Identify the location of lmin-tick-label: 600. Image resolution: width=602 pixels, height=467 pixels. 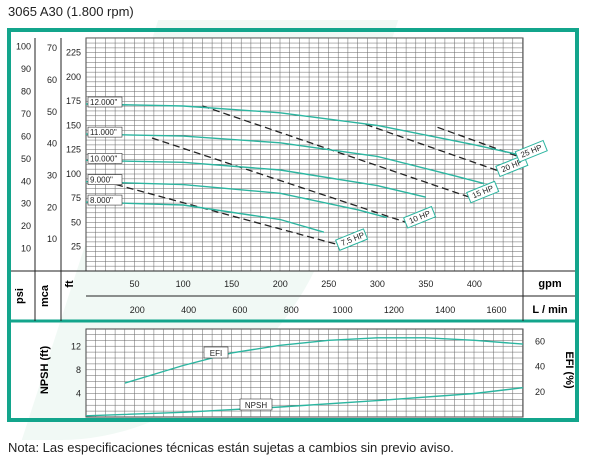
(239, 310).